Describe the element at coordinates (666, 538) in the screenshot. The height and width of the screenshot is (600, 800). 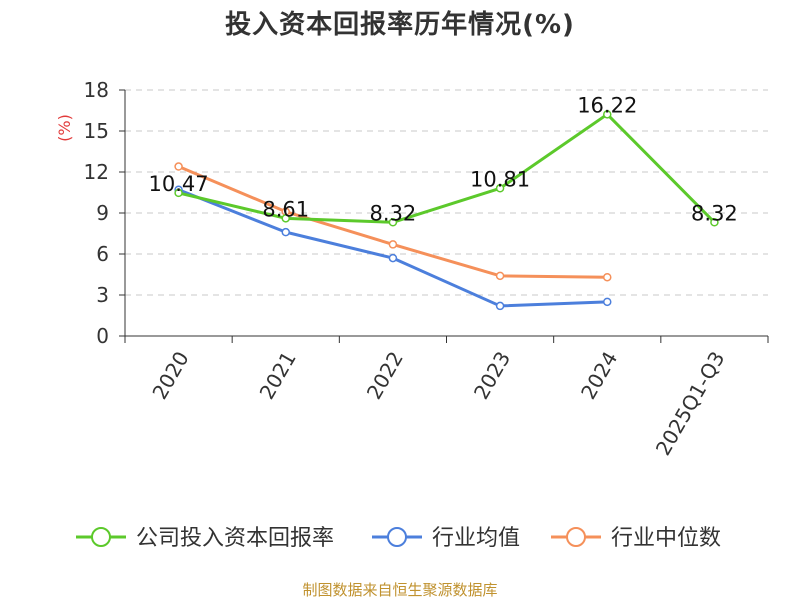
I see `legend-label: 行业中位数` at that location.